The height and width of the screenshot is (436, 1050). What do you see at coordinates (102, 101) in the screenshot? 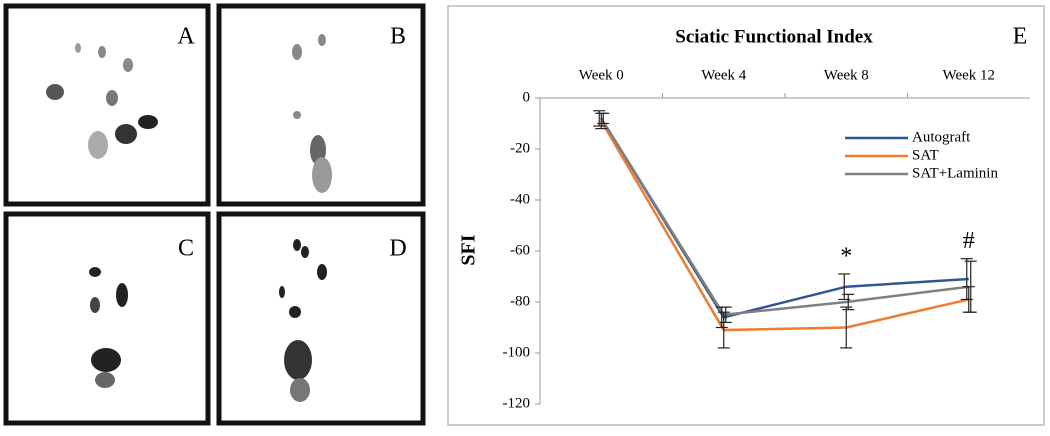
I see `print-a` at bounding box center [102, 101].